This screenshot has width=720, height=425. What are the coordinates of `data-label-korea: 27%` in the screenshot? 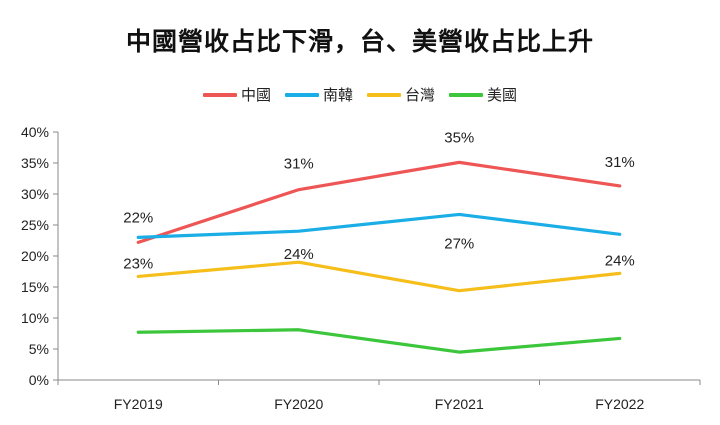 It's located at (459, 243).